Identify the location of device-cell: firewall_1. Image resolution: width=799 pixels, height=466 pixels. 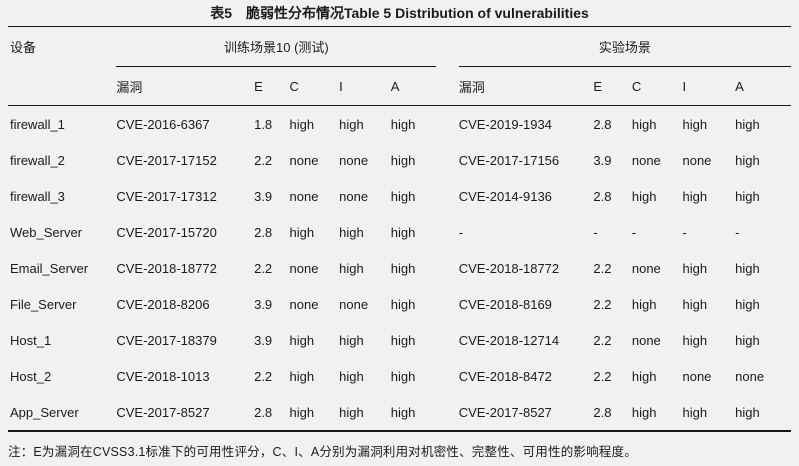
(37, 124).